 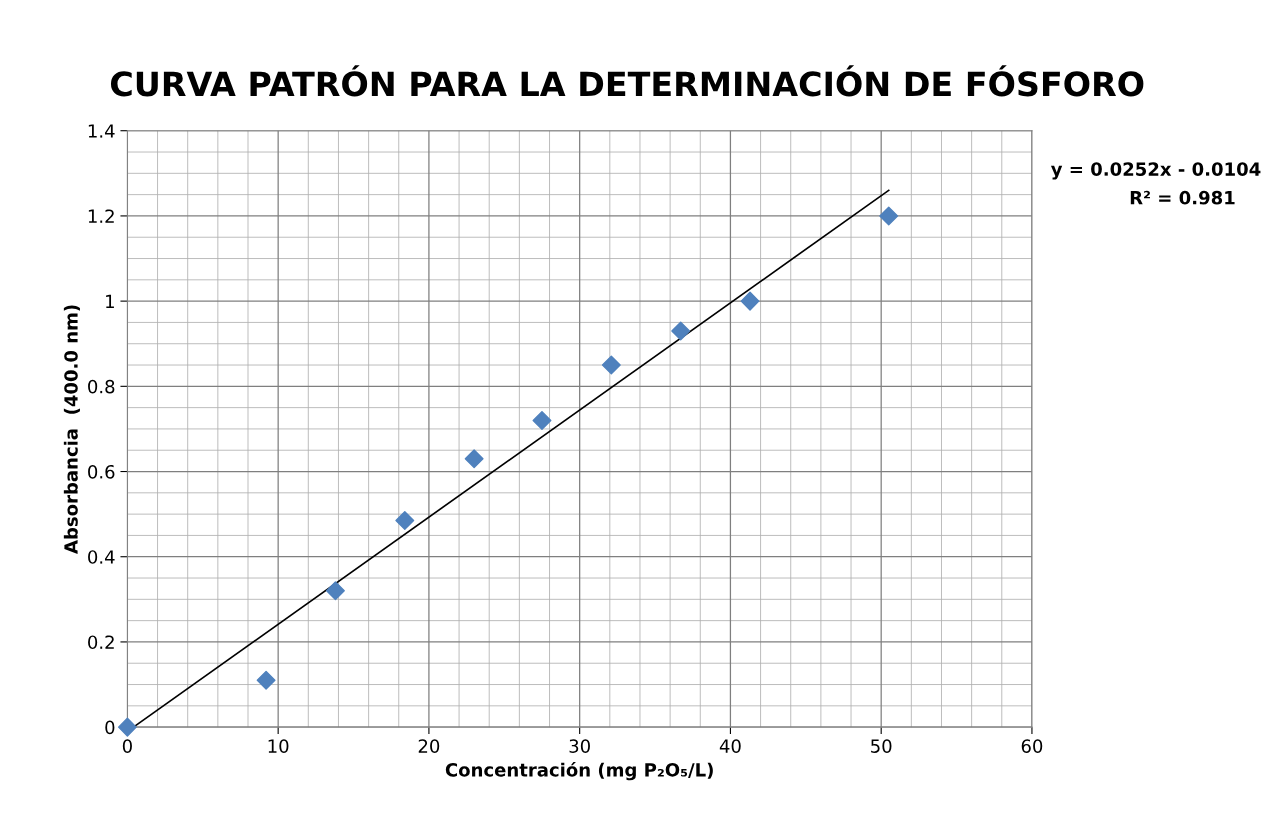 What do you see at coordinates (1182, 197) in the screenshot?
I see `text: R² = 0.981` at bounding box center [1182, 197].